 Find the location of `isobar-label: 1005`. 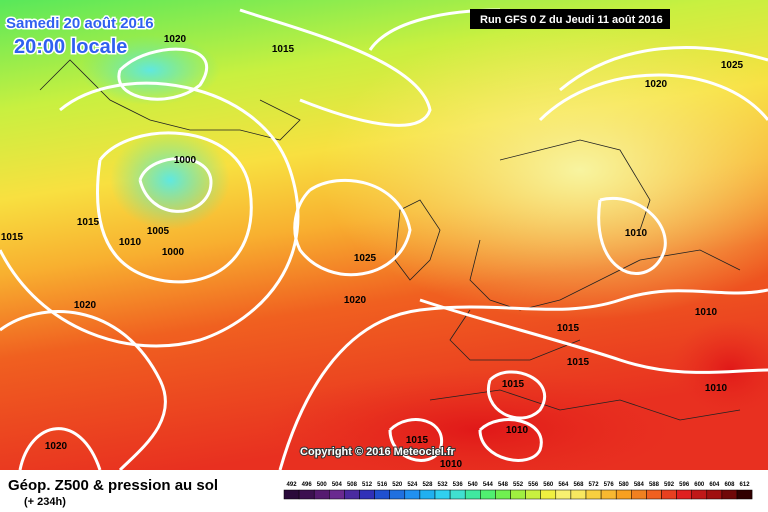

isobar-label: 1005 is located at coordinates (158, 231).